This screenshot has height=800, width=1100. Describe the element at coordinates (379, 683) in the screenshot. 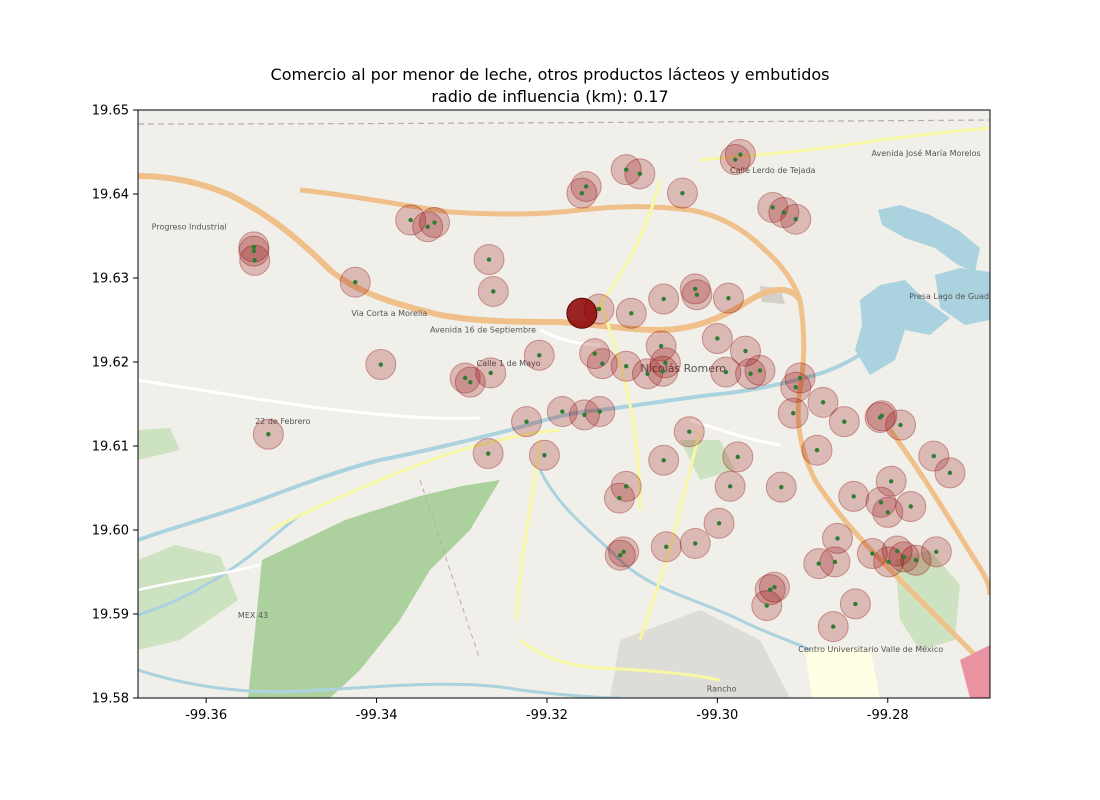

I see `river-bottom` at that location.